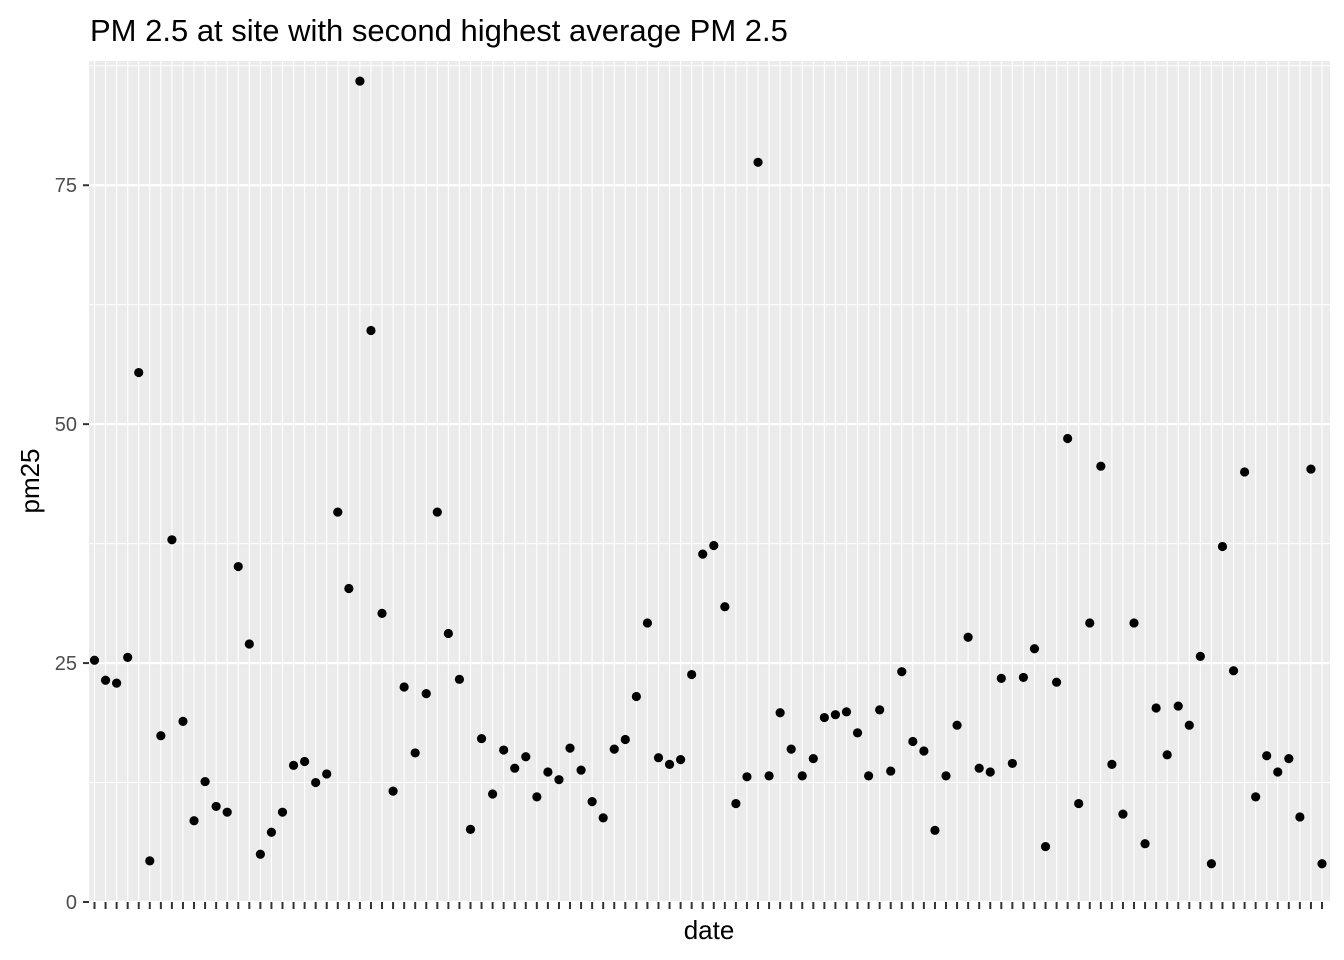 The image size is (1344, 960). I want to click on x-axis-title: date, so click(709, 930).